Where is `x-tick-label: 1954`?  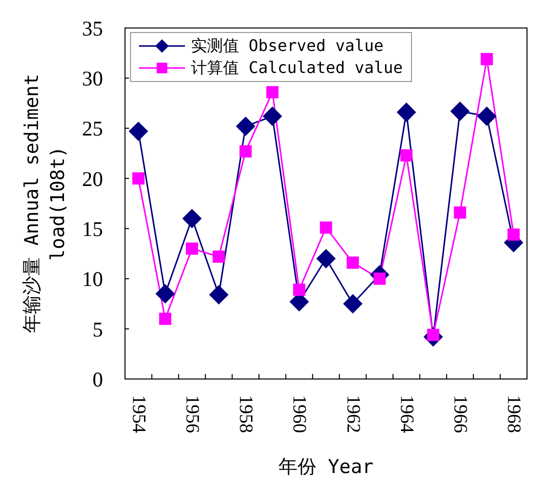
x-tick-label: 1954 is located at coordinates (138, 414).